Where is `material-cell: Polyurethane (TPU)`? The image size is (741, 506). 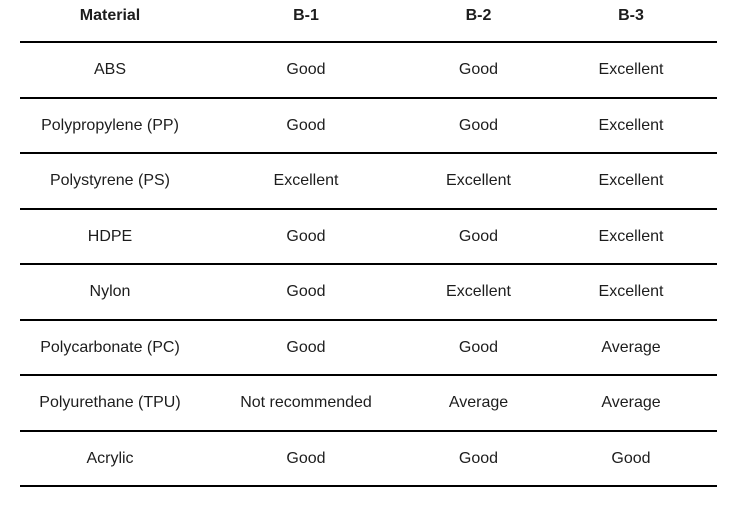 material-cell: Polyurethane (TPU) is located at coordinates (110, 403).